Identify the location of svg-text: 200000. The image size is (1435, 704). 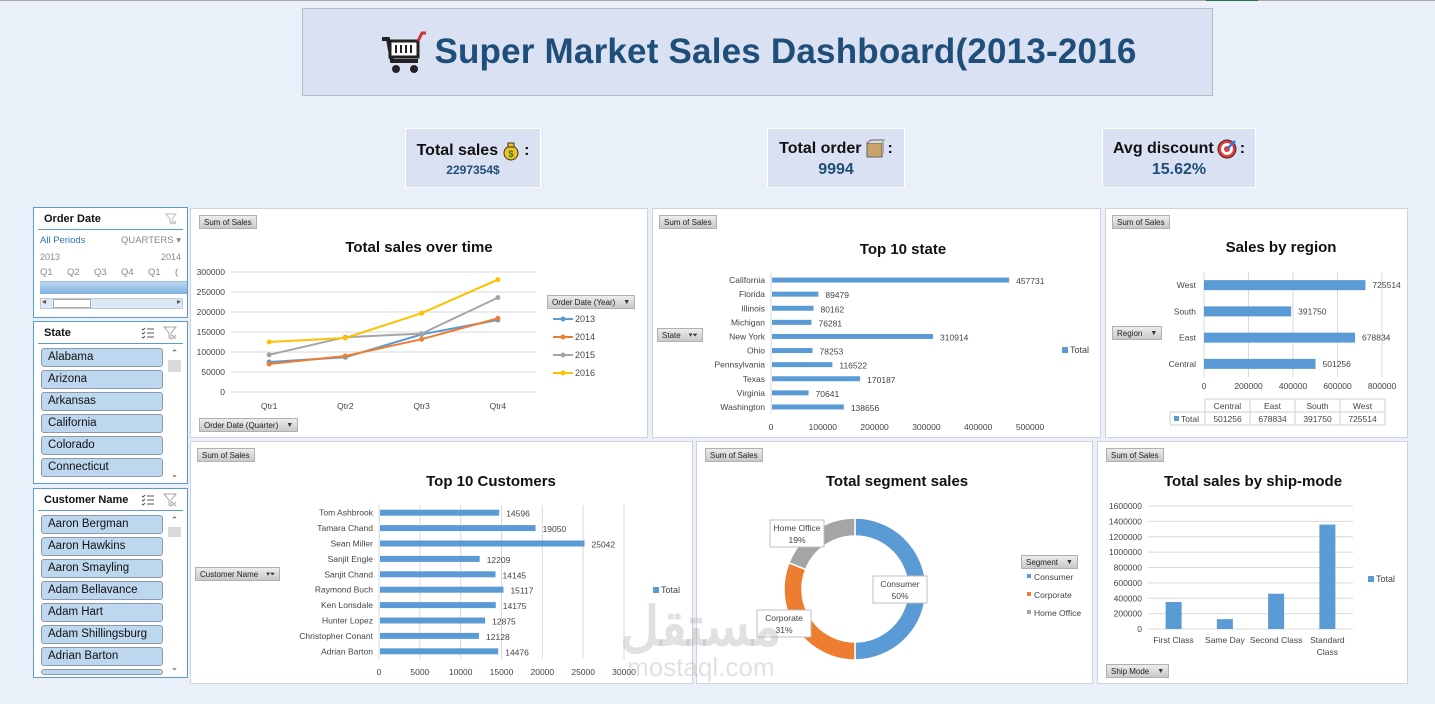
(211, 312).